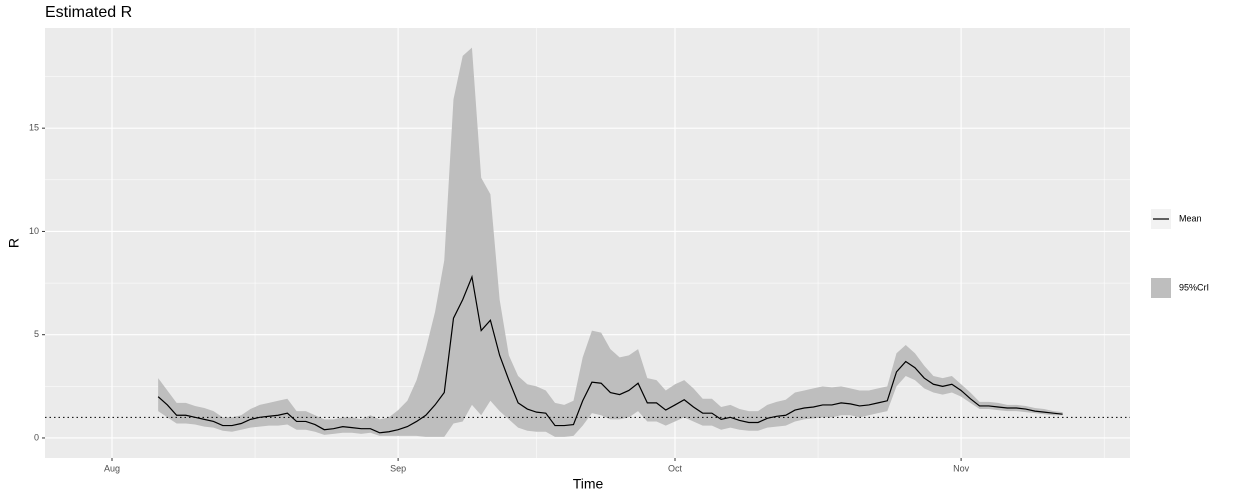 This screenshot has height=493, width=1234. Describe the element at coordinates (34, 128) in the screenshot. I see `y-tick-label: 15` at that location.